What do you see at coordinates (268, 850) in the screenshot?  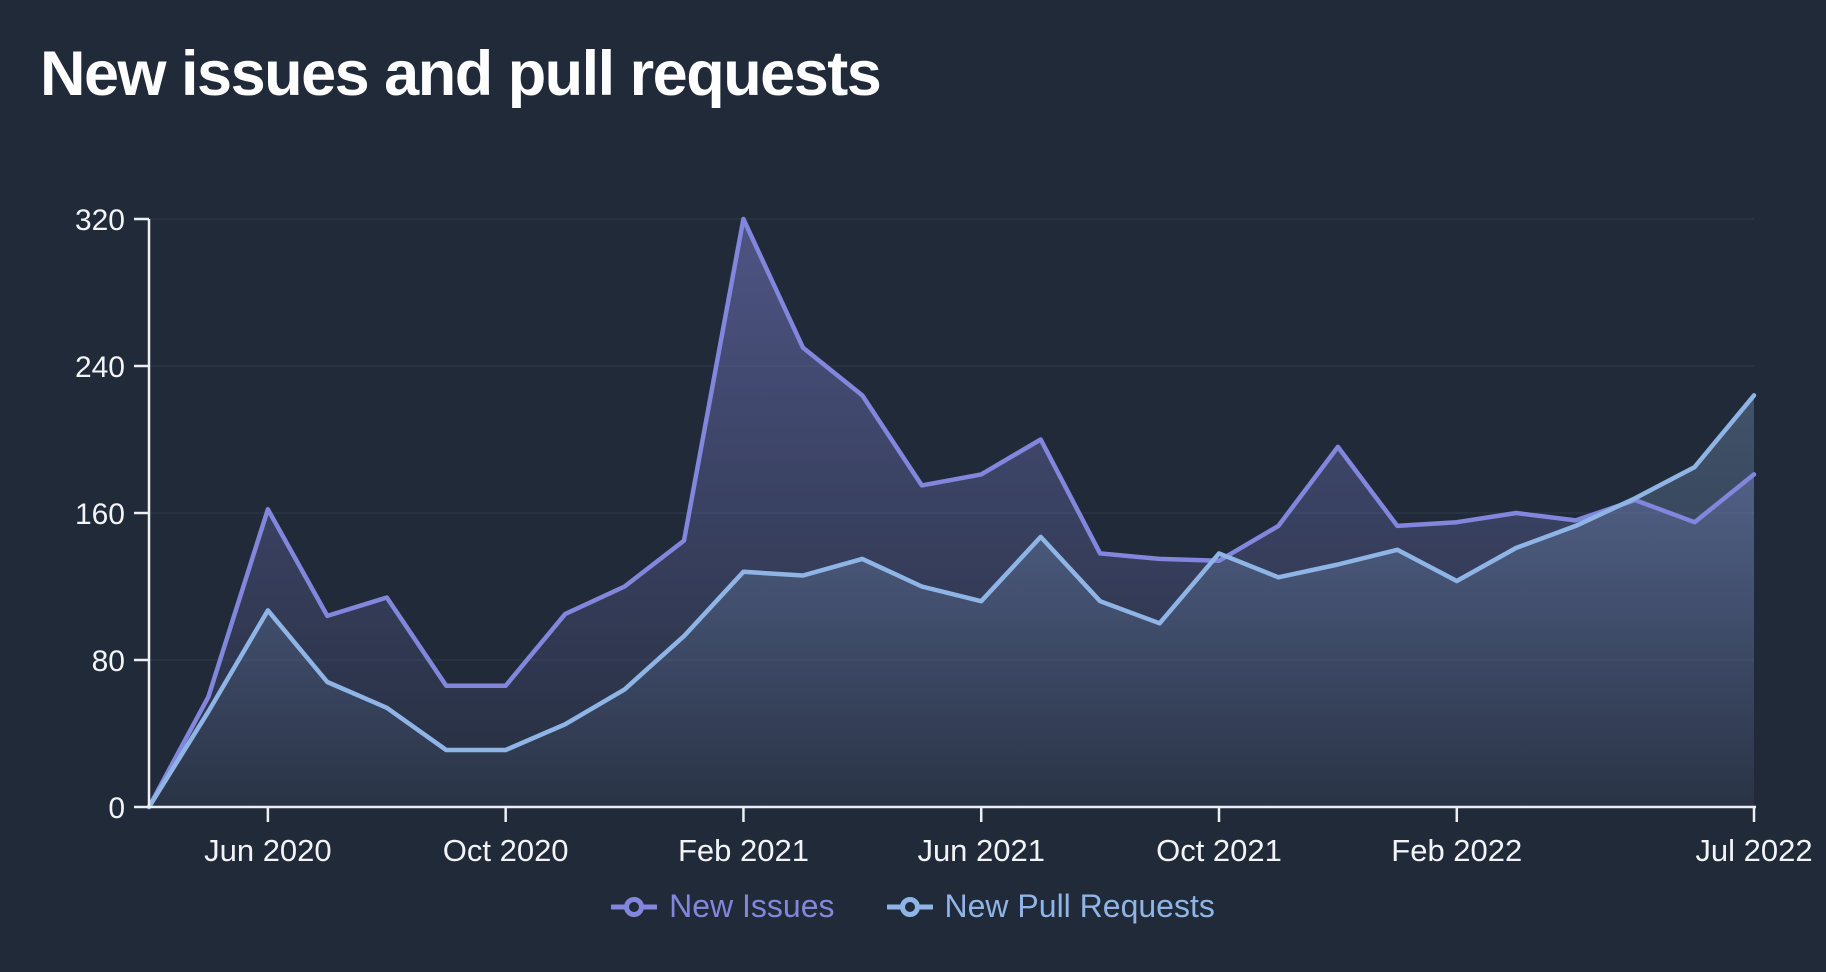 I see `x-tick-label: Jun 2020` at bounding box center [268, 850].